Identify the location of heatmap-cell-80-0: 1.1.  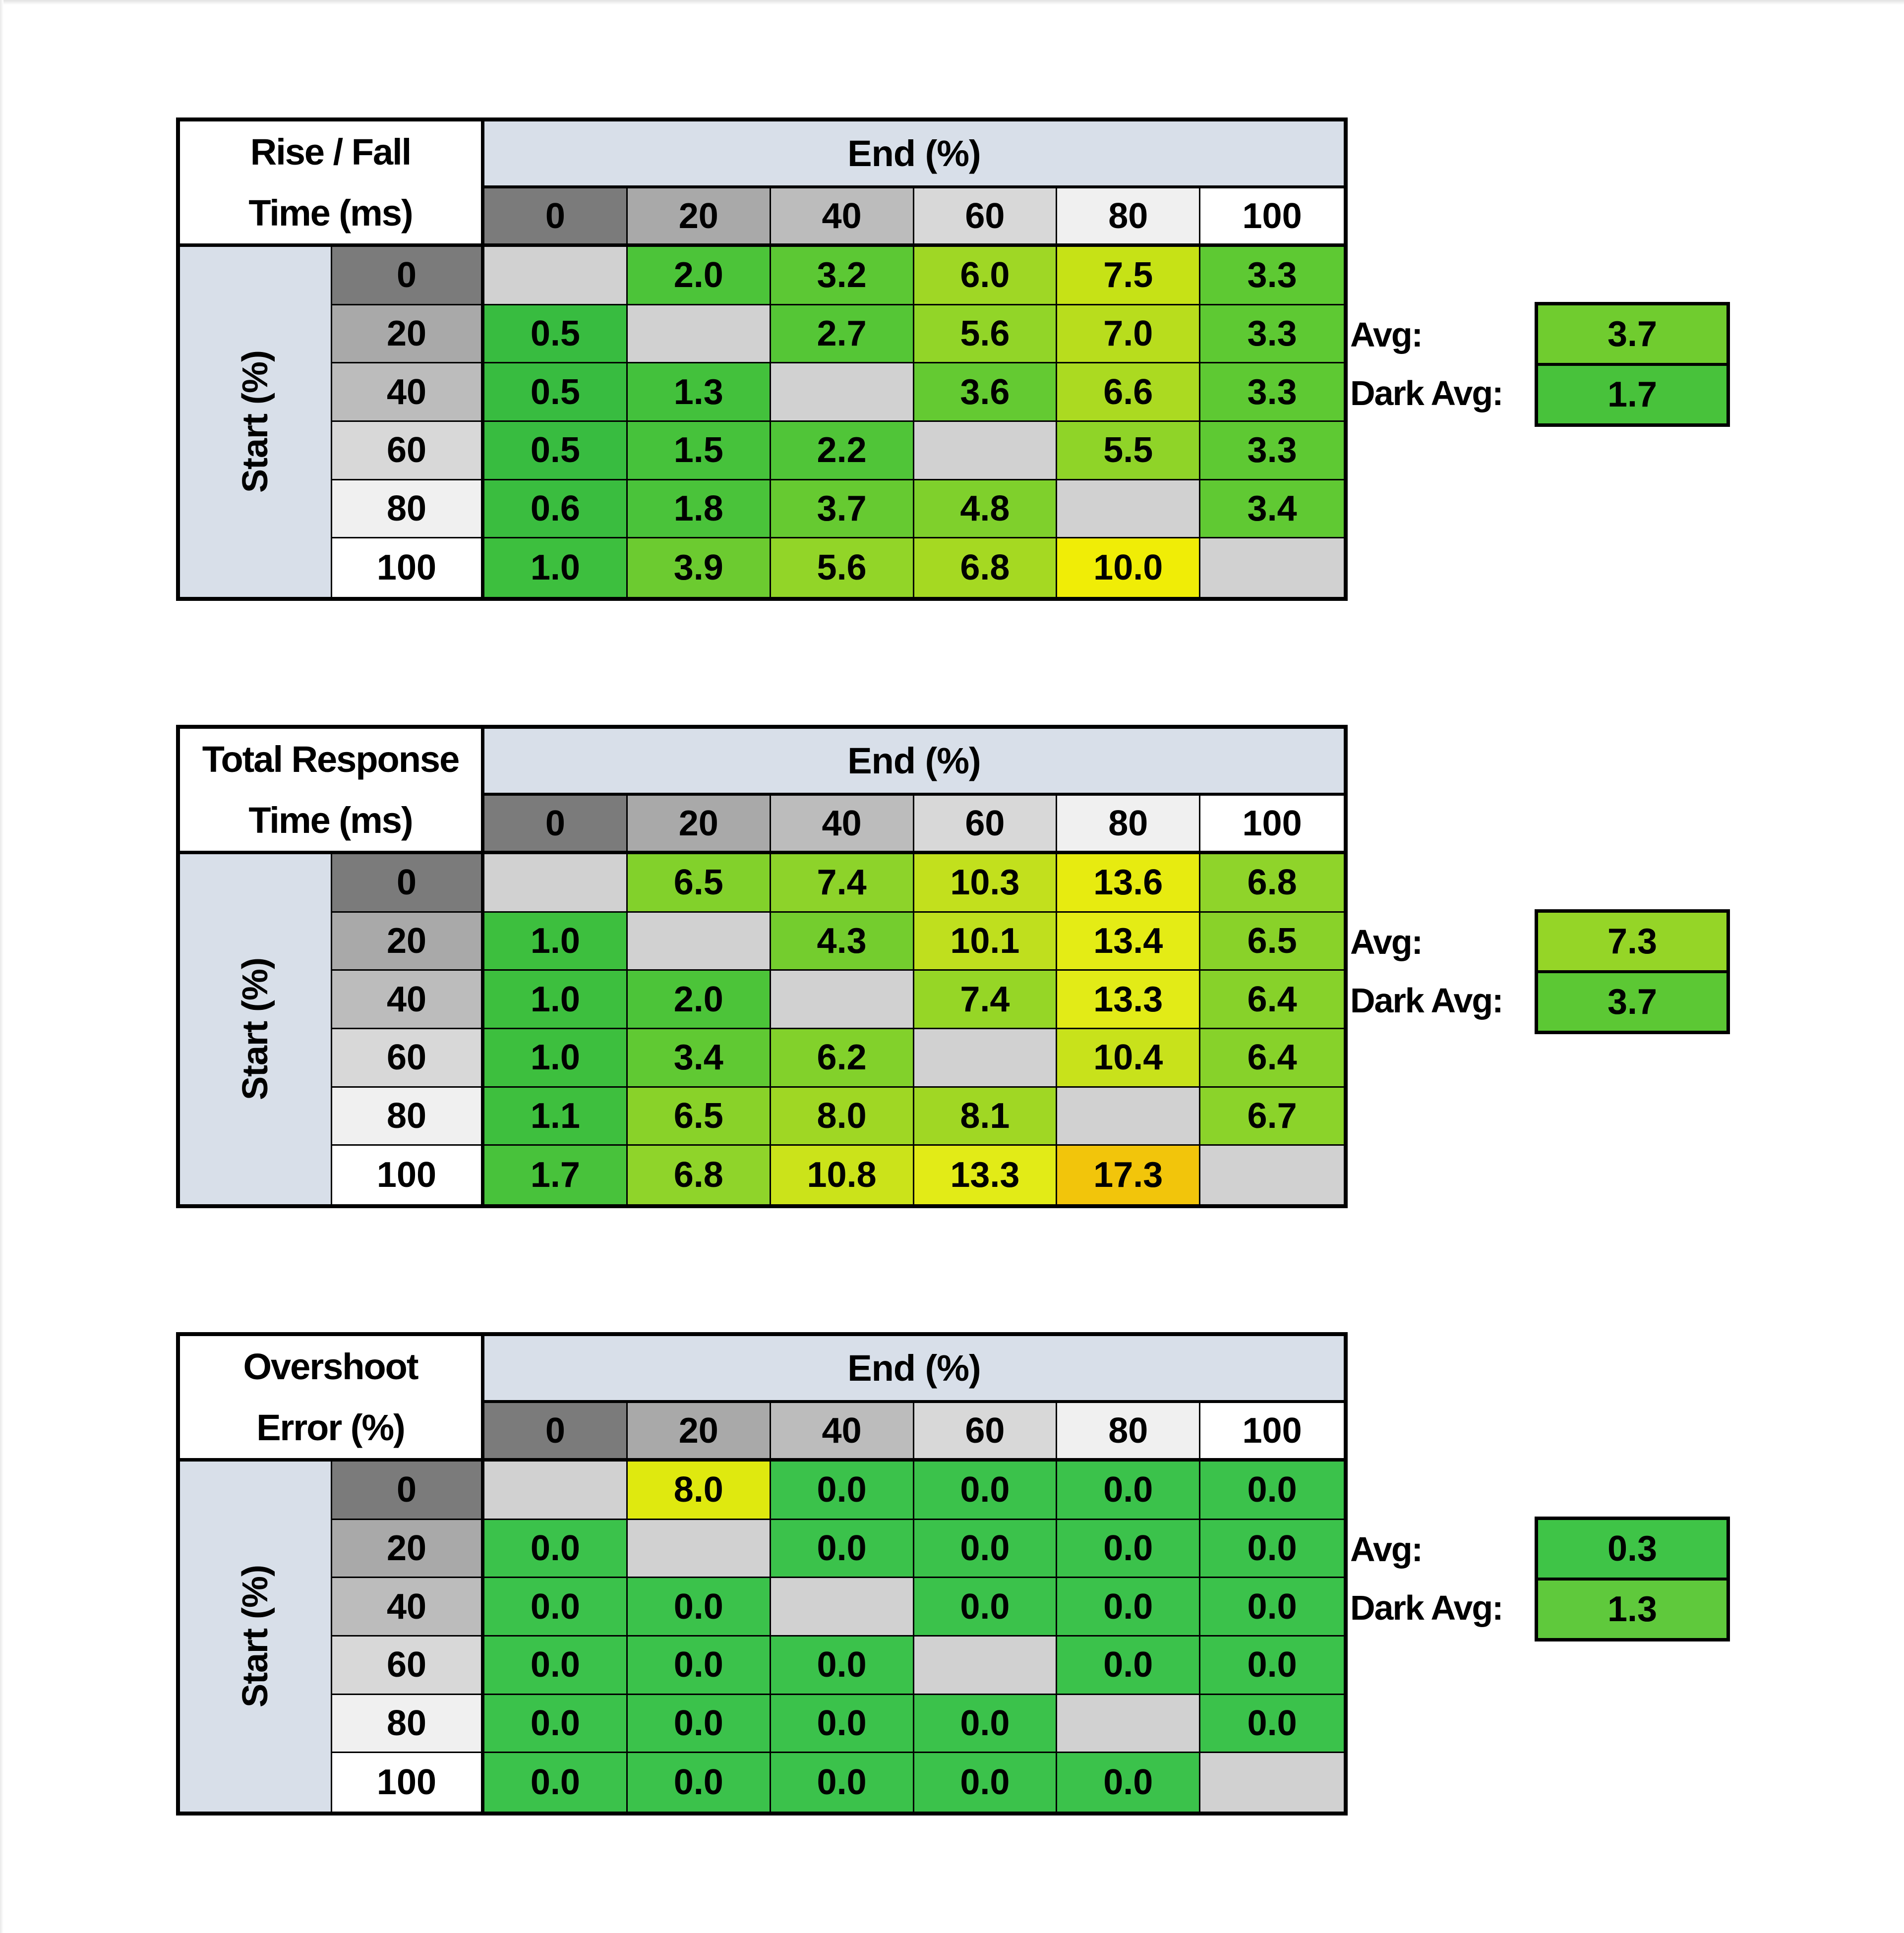
(556, 1116).